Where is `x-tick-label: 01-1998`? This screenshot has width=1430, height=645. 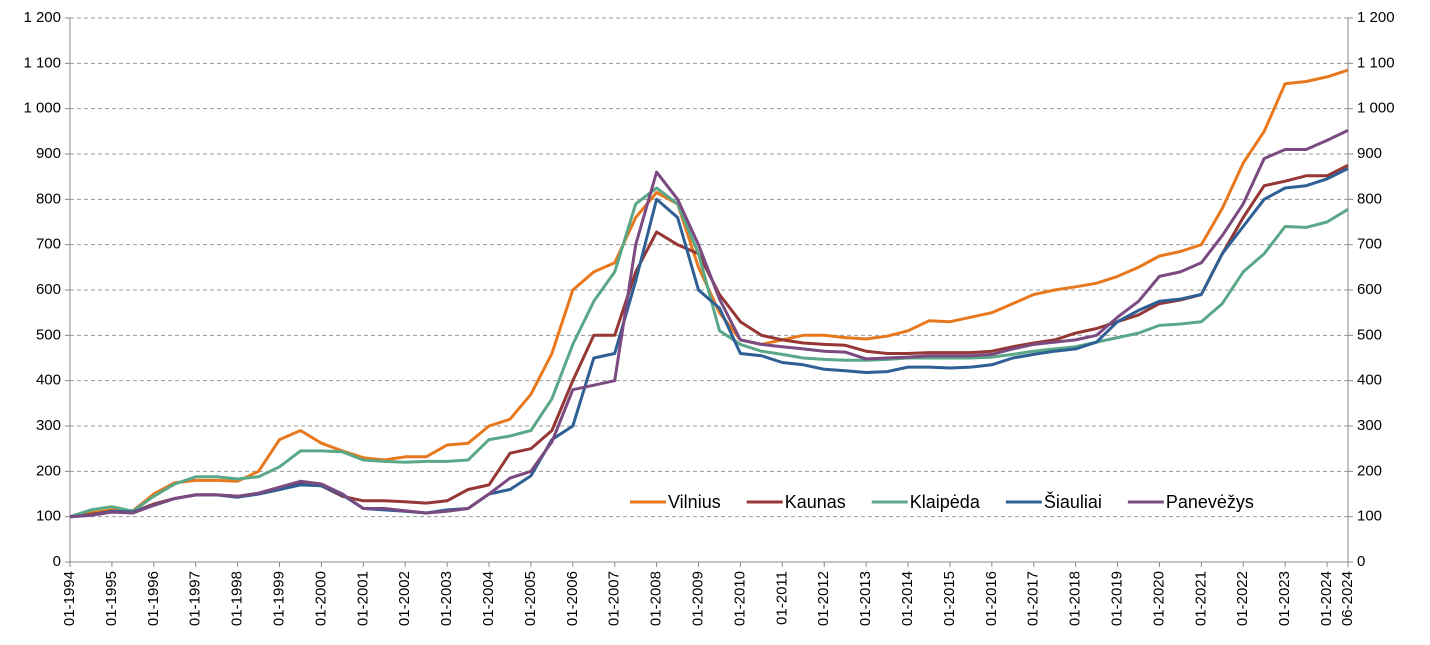
x-tick-label: 01-1998 is located at coordinates (237, 598).